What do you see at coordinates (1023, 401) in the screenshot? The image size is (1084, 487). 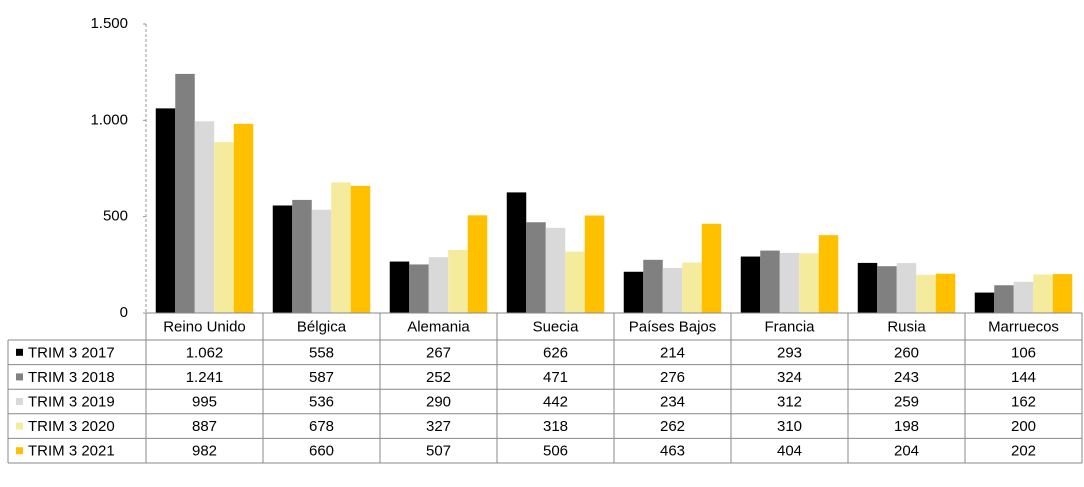 I see `table-cell: 162` at bounding box center [1023, 401].